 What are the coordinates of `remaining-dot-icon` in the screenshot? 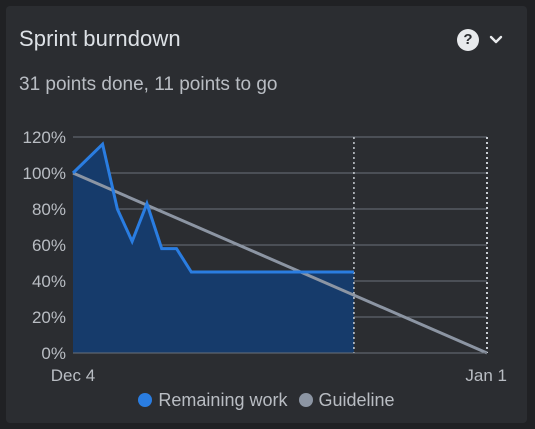 It's located at (145, 400).